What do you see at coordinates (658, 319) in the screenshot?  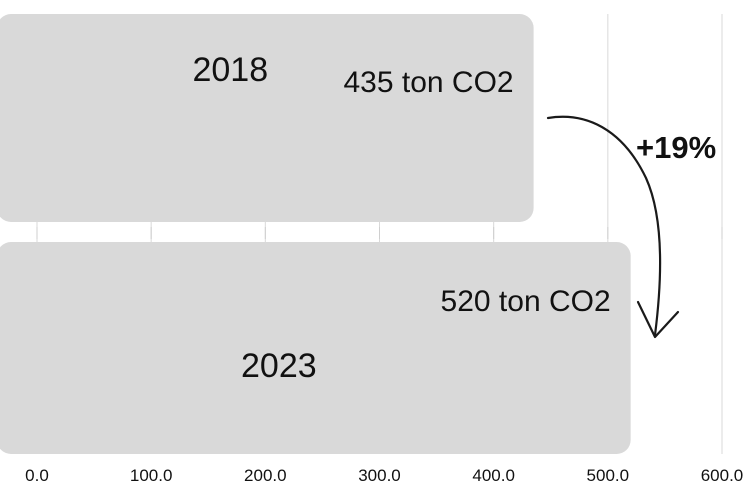 I see `change-arrowhead` at bounding box center [658, 319].